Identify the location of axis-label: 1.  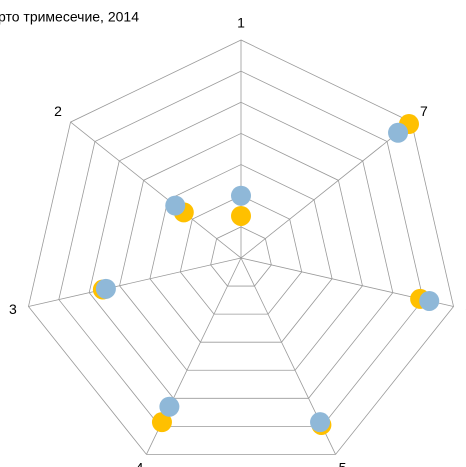
(241, 23).